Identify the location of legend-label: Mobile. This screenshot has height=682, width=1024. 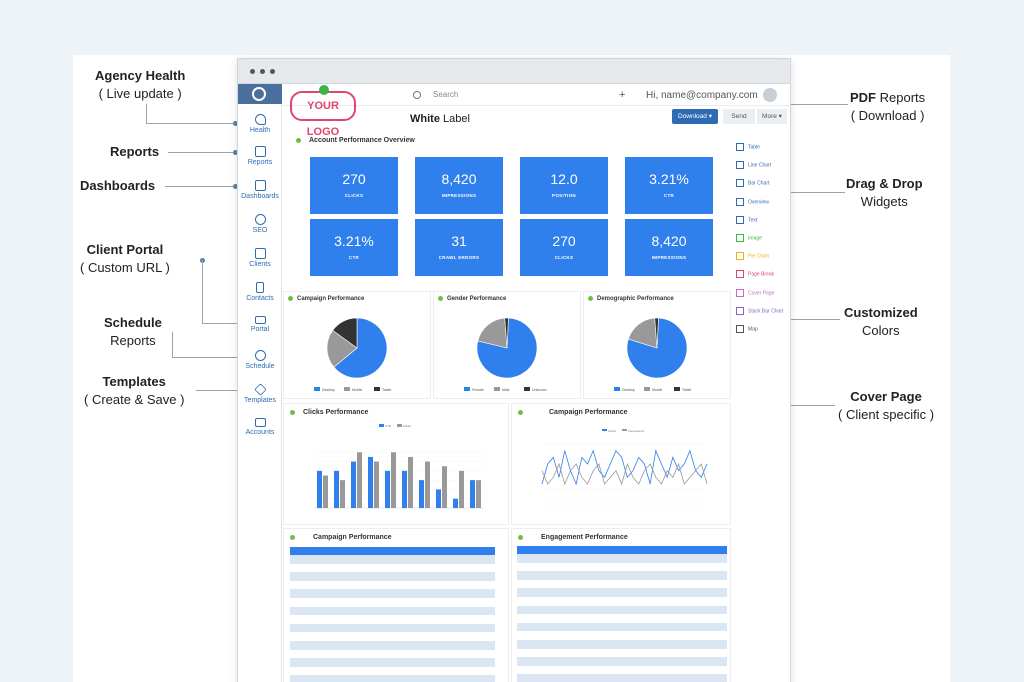
(657, 390).